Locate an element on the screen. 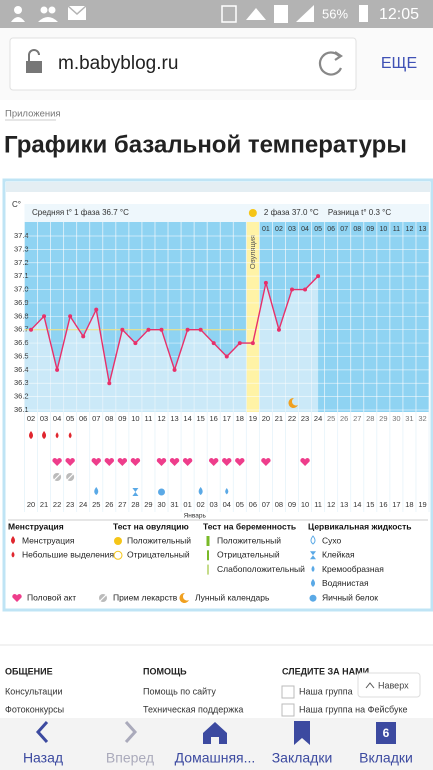  legend-group-title: Менструация is located at coordinates (36, 526).